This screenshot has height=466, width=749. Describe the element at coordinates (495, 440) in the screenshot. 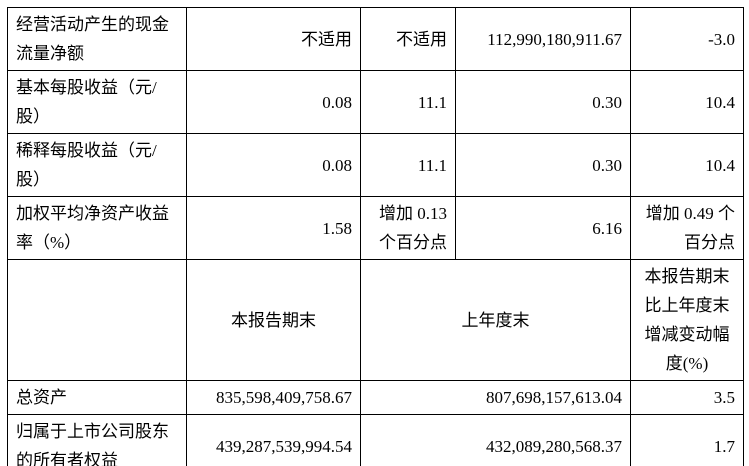

I see `value-prior-period: 432,089,280,568.37` at that location.